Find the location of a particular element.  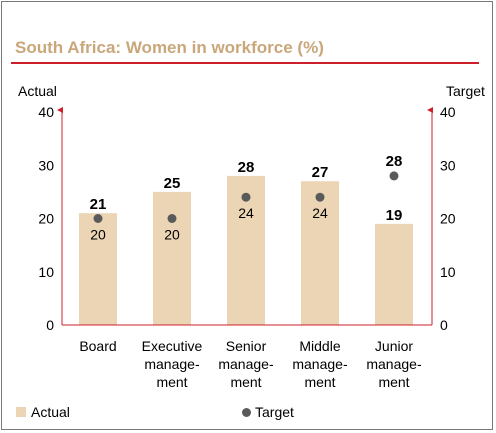

legend-target-marker is located at coordinates (246, 412).